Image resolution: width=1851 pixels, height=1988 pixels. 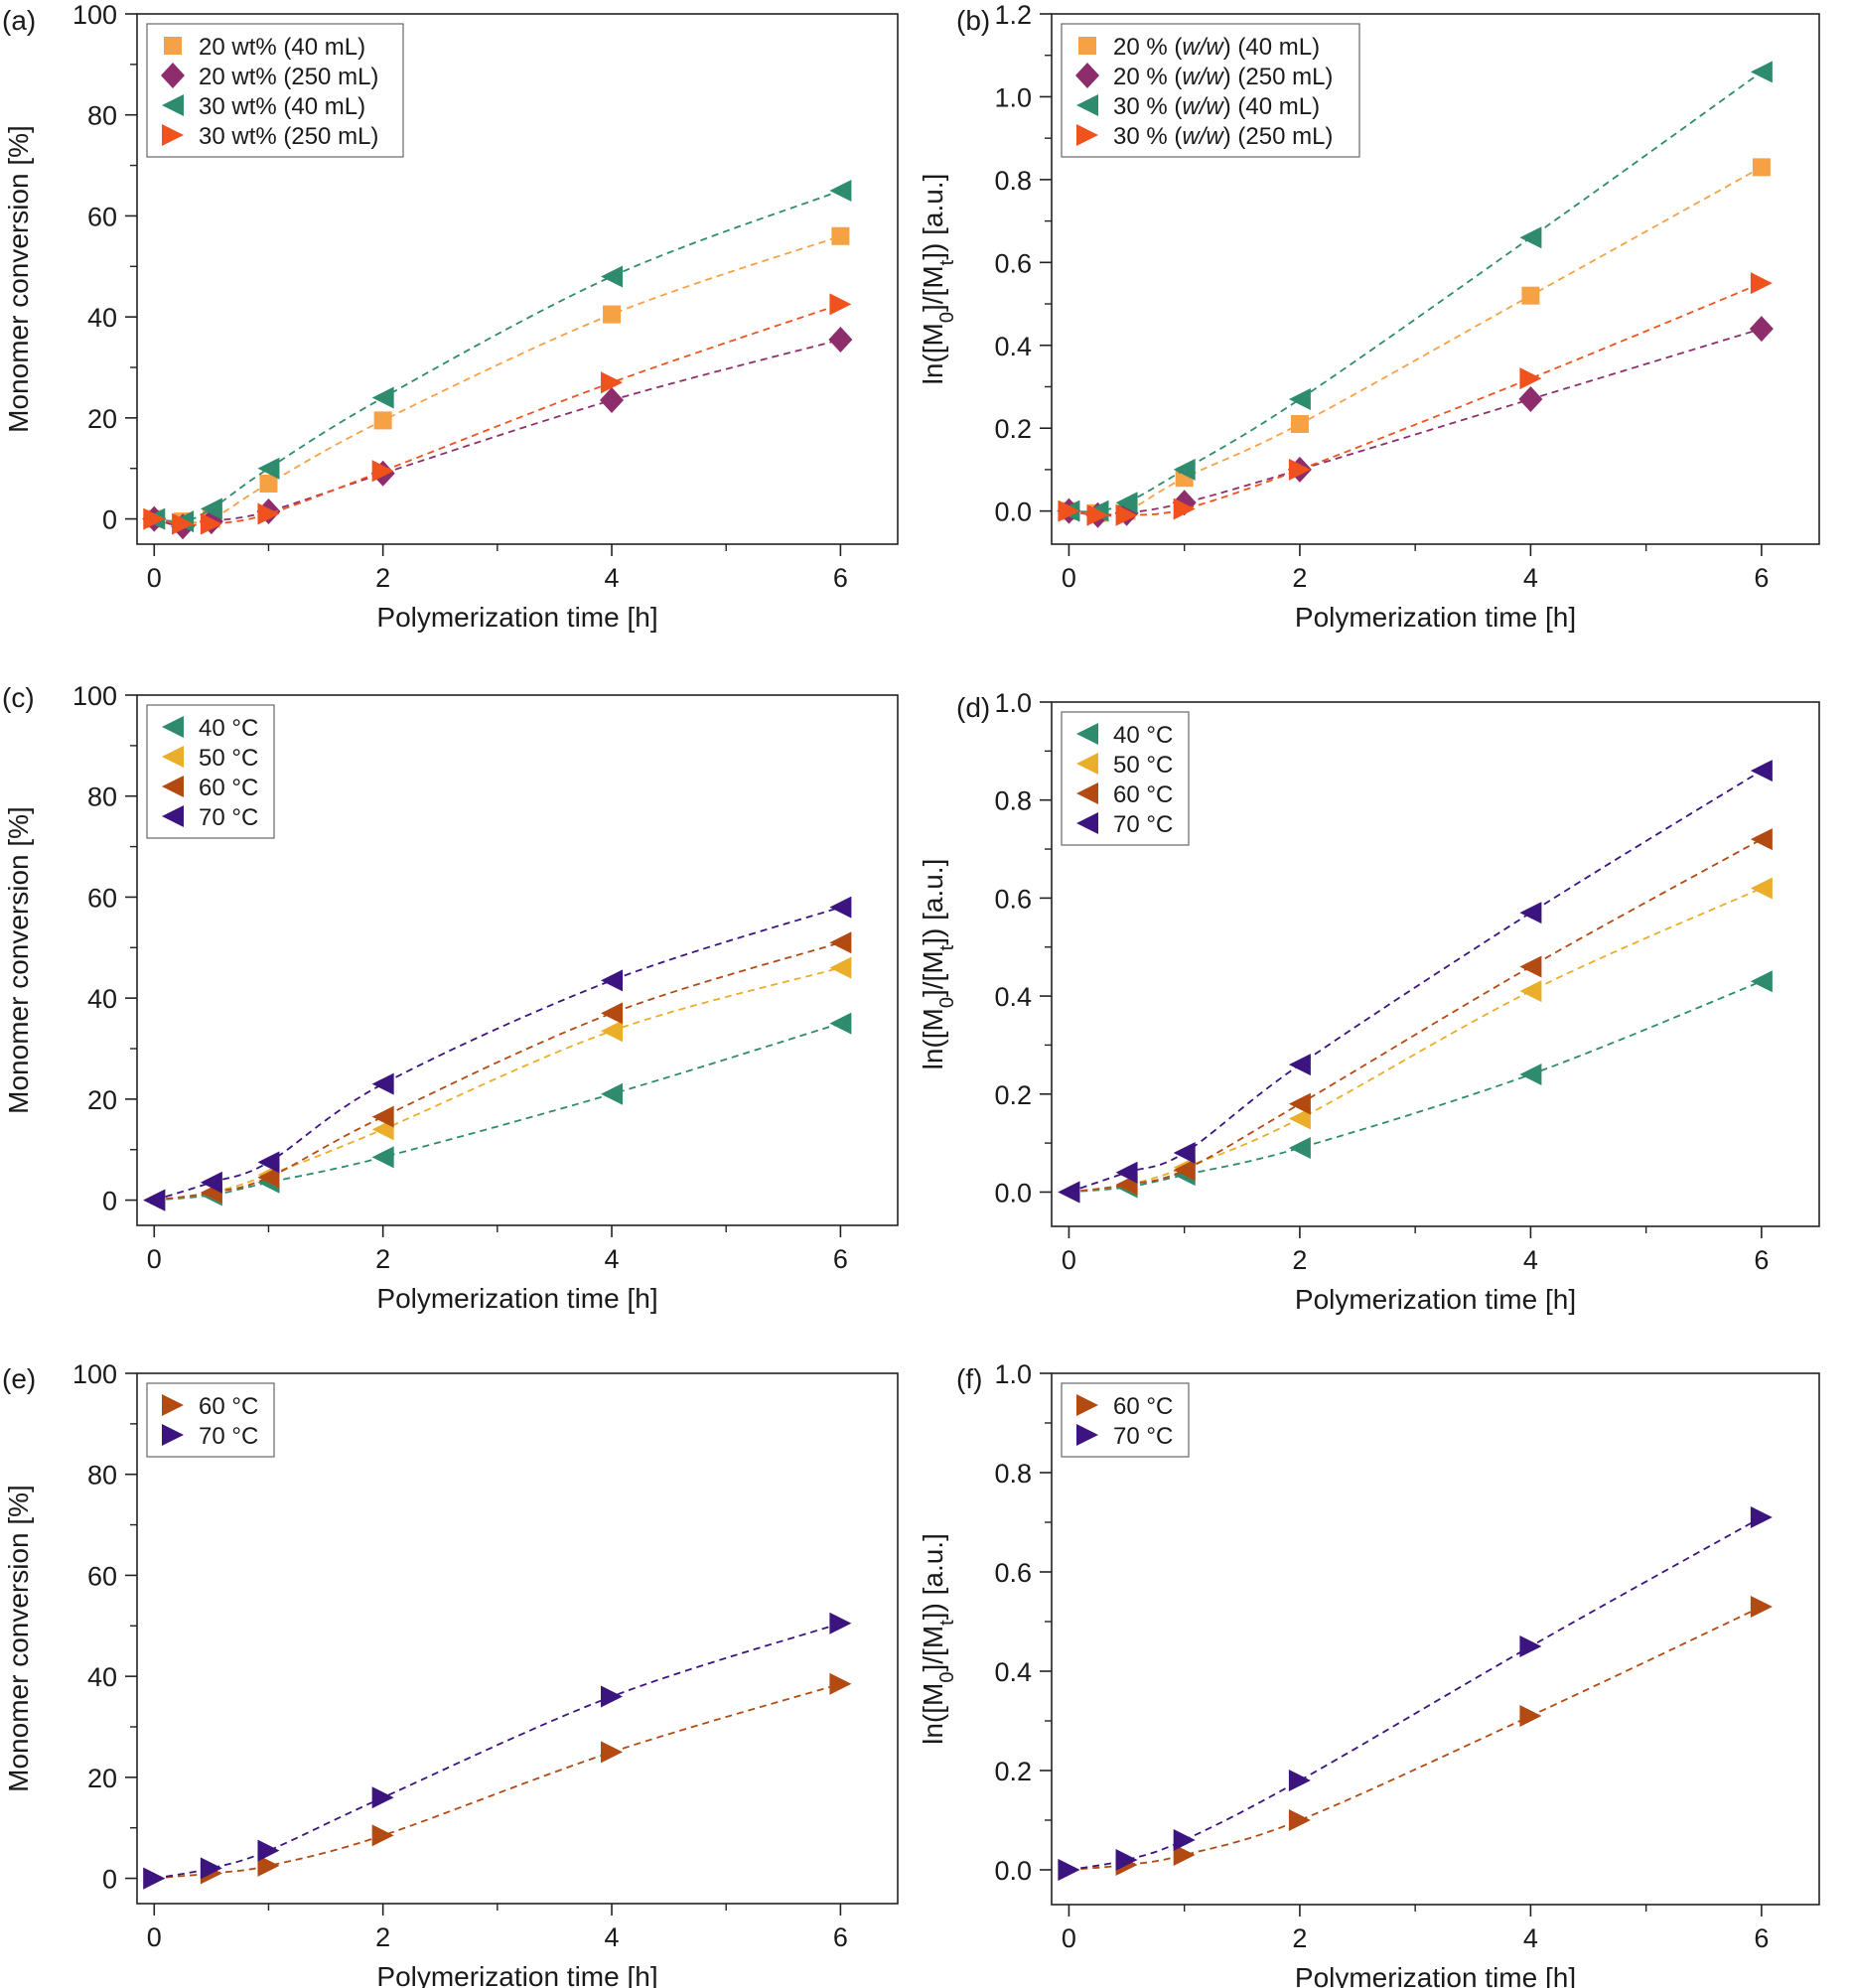 What do you see at coordinates (94, 1374) in the screenshot?
I see `y-tick-label: 100` at bounding box center [94, 1374].